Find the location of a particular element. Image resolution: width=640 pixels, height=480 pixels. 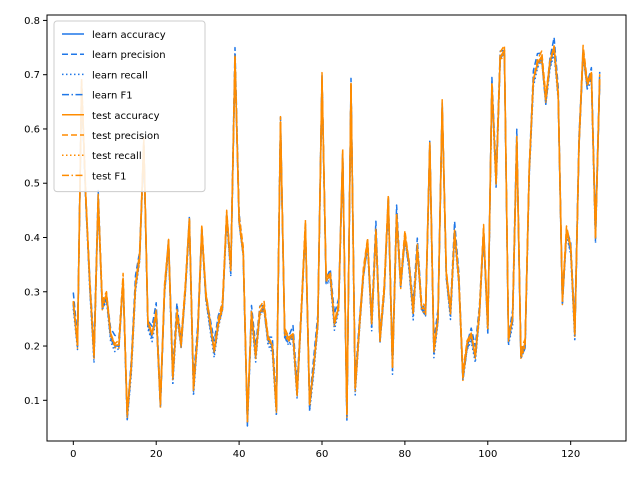

legend-label: learn F1 is located at coordinates (112, 96).